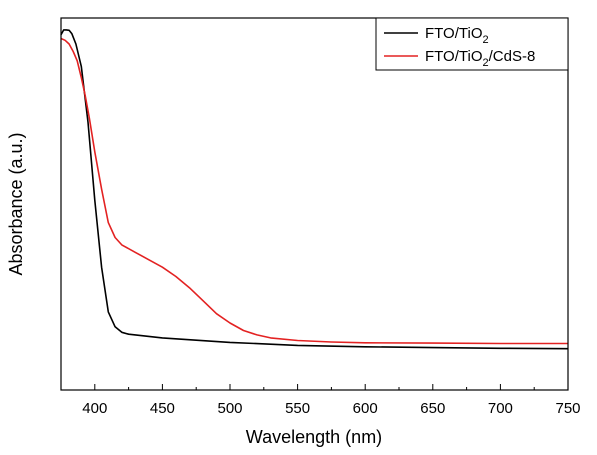 This screenshot has width=597, height=455. Describe the element at coordinates (314, 437) in the screenshot. I see `x-axis-title: Wavelength (nm)` at that location.